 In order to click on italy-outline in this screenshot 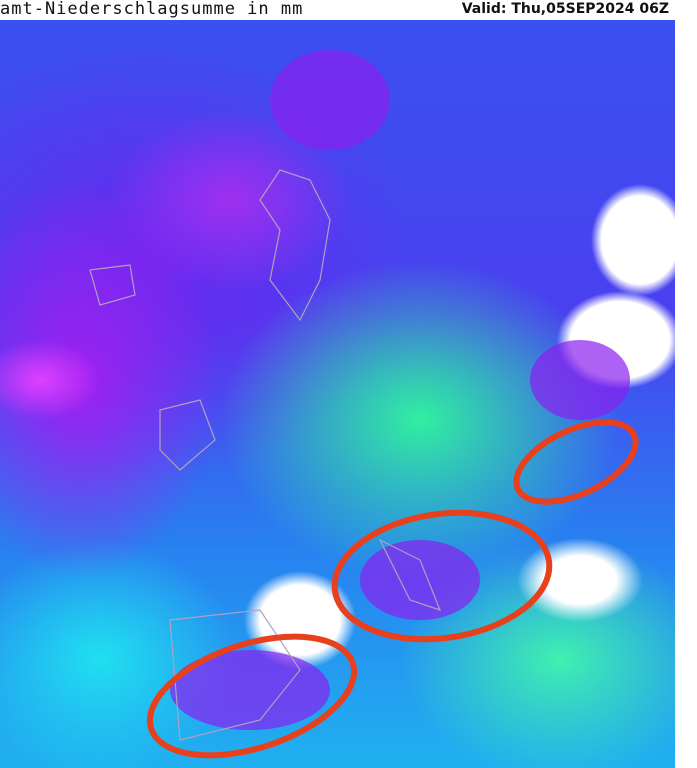, I will do `click(410, 574)`.